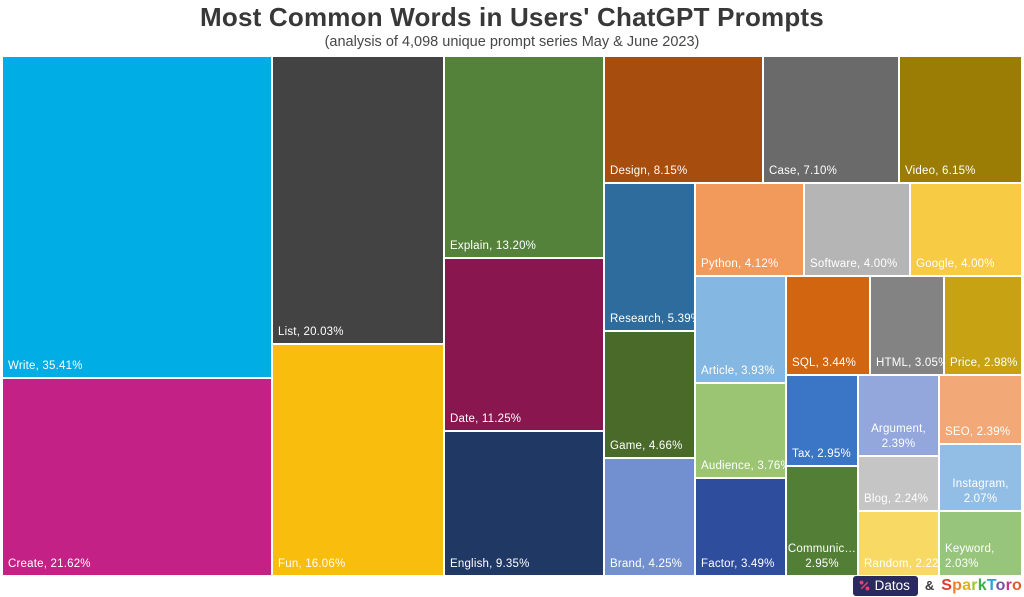 This screenshot has height=597, width=1024. Describe the element at coordinates (312, 564) in the screenshot. I see `tile-label: Fun, 16.06%` at that location.